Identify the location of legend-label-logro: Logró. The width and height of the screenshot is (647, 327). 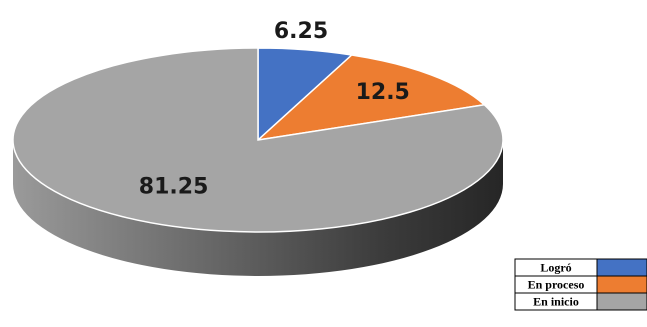
(555, 267).